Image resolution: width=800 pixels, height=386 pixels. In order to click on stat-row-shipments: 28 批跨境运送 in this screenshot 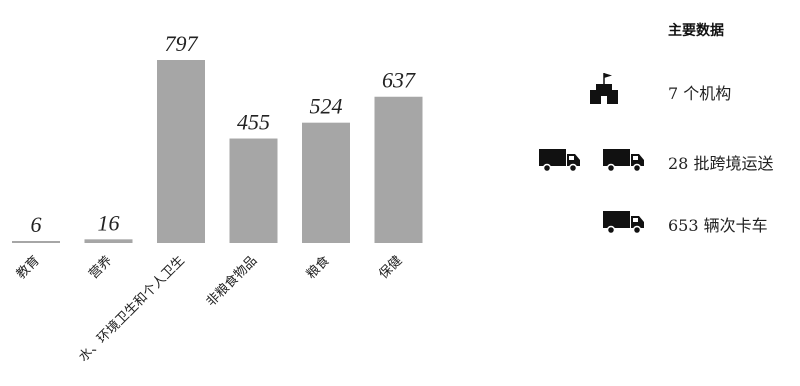, I will do `click(660, 160)`.